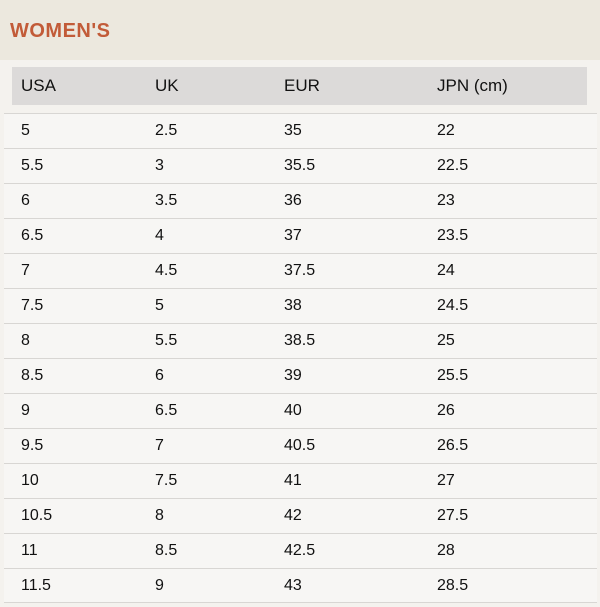 The image size is (600, 607). Describe the element at coordinates (166, 130) in the screenshot. I see `cell-uk: 2.5` at that location.